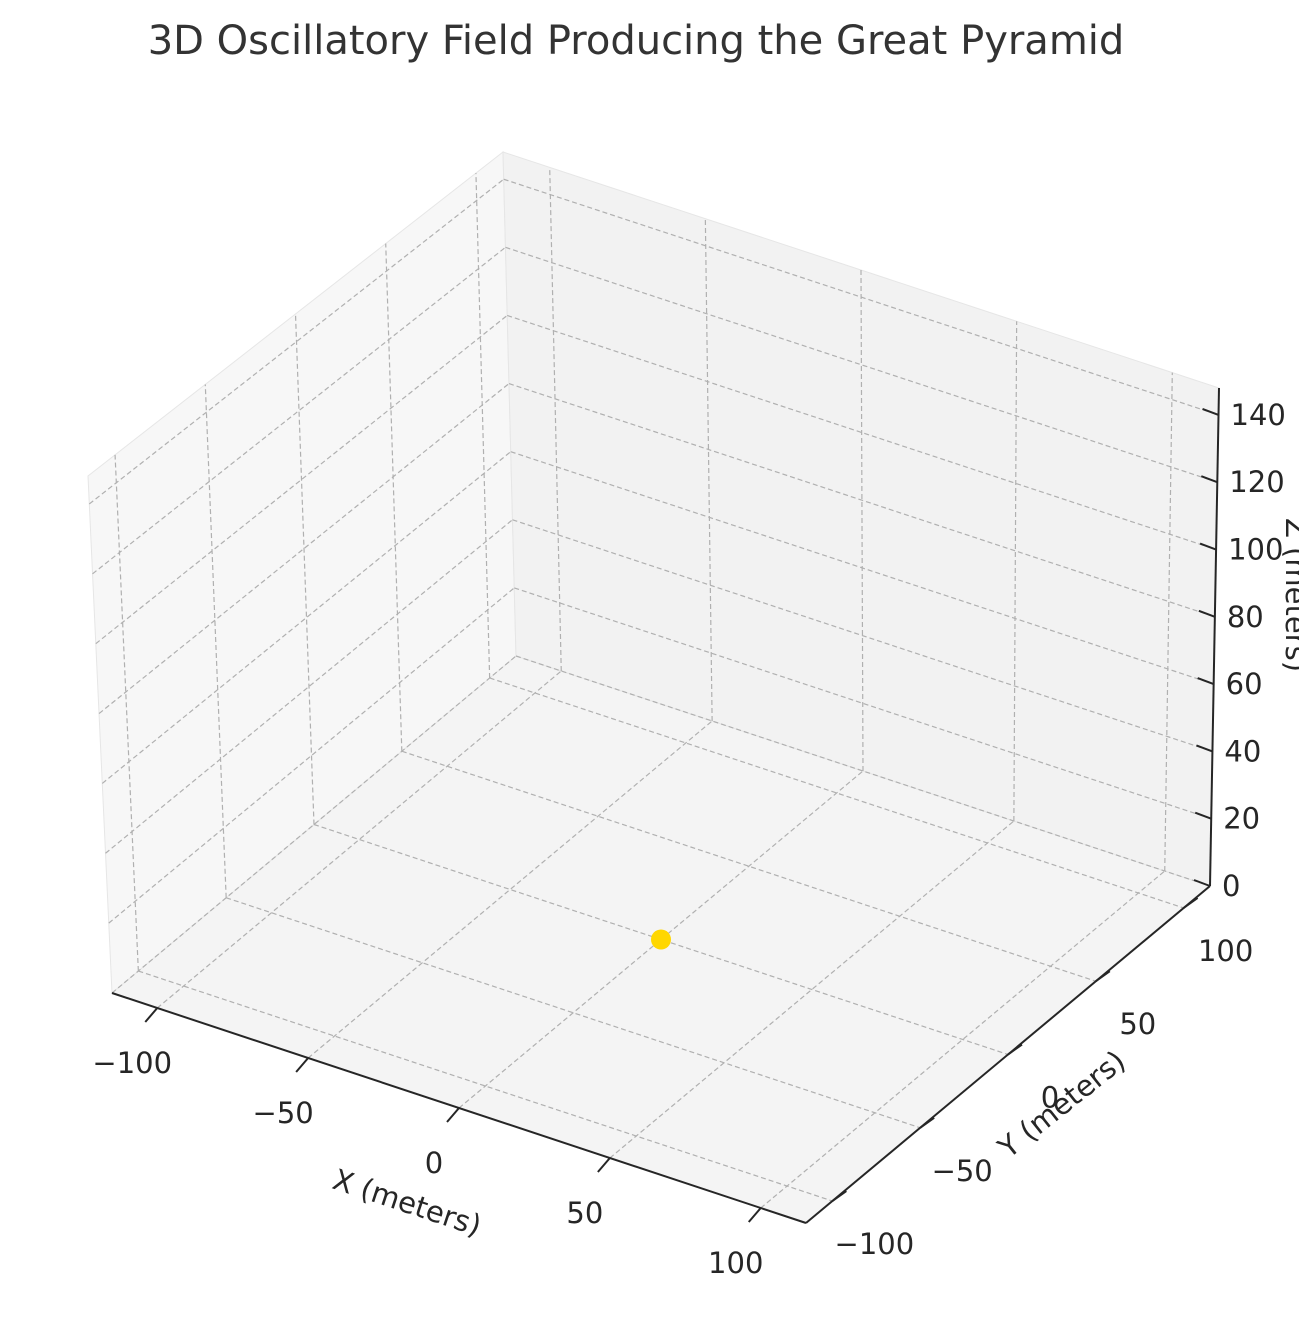 Image resolution: width=1299 pixels, height=1322 pixels. I want to click on y-tick-label: 0, so click(1050, 1098).